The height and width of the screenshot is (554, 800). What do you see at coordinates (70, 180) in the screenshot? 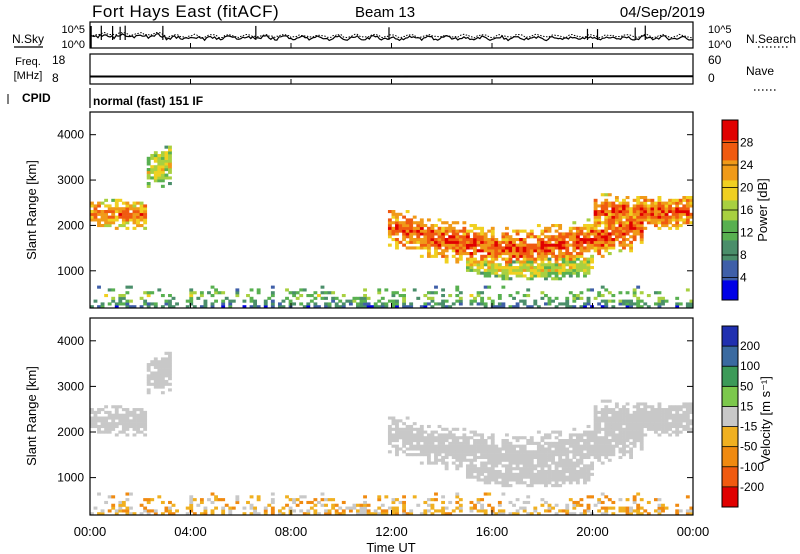
I see `power-ytick: 3000` at bounding box center [70, 180].